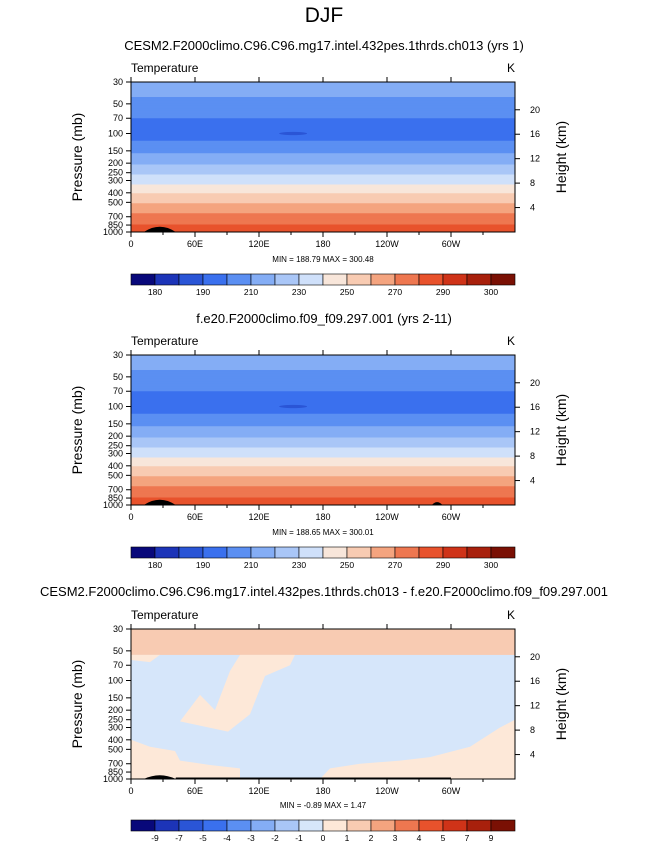  I want to click on figure-title: DJF, so click(324, 15).